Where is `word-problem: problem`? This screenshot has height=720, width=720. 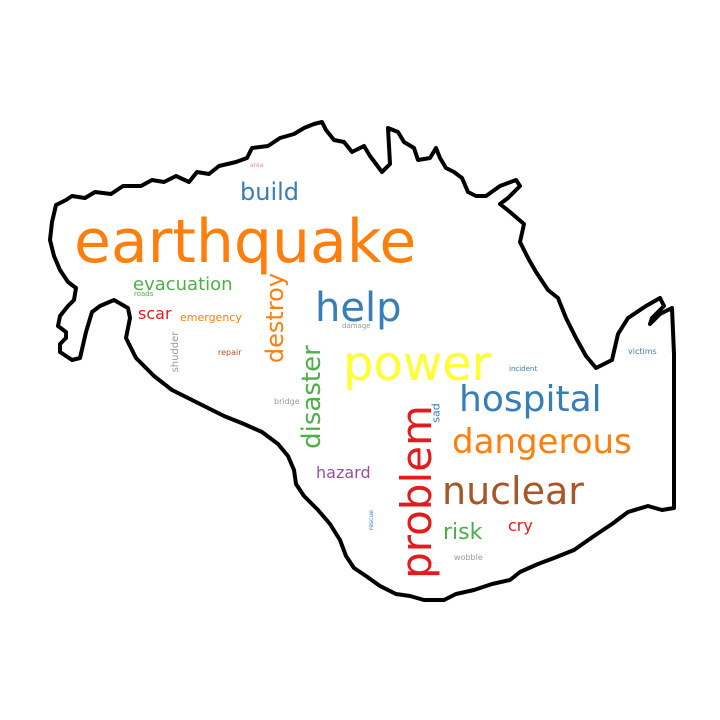
word-problem: problem is located at coordinates (416, 492).